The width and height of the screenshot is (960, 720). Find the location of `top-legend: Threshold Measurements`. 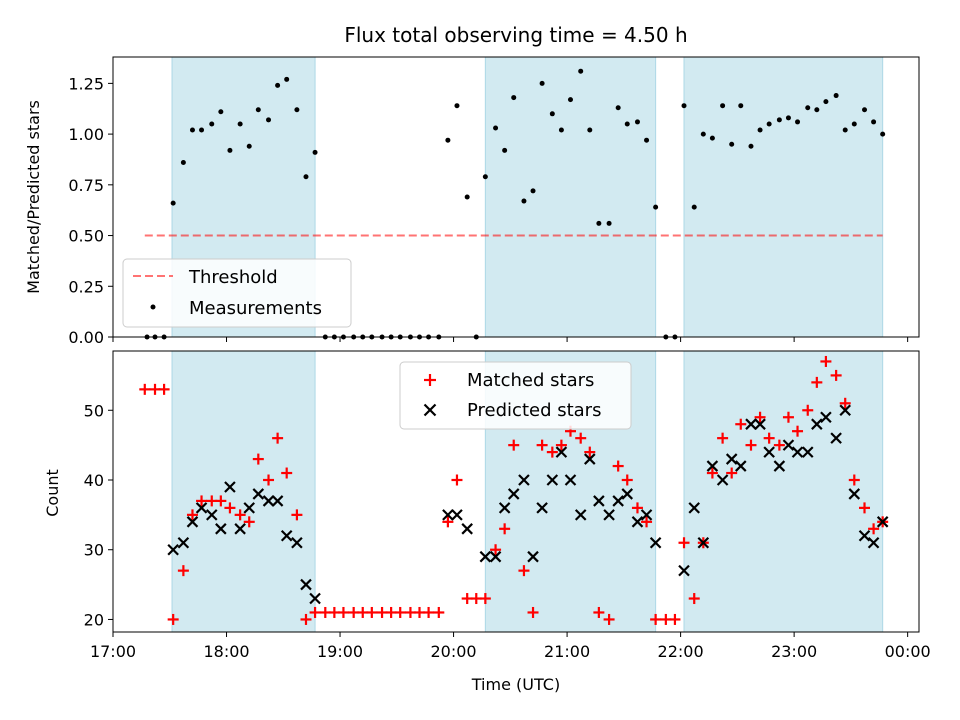

top-legend: Threshold Measurements is located at coordinates (237, 293).